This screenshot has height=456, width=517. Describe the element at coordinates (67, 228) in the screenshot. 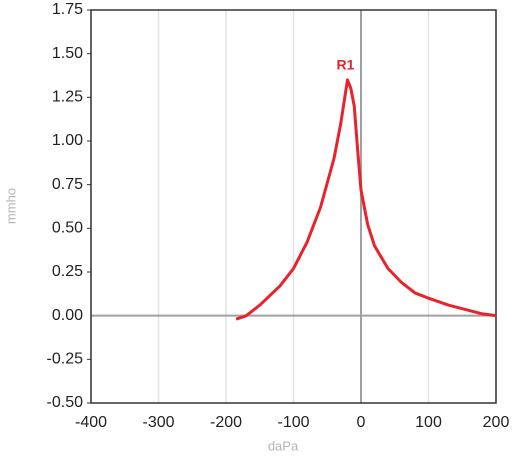

I see `y-tick-label: 0.50` at that location.